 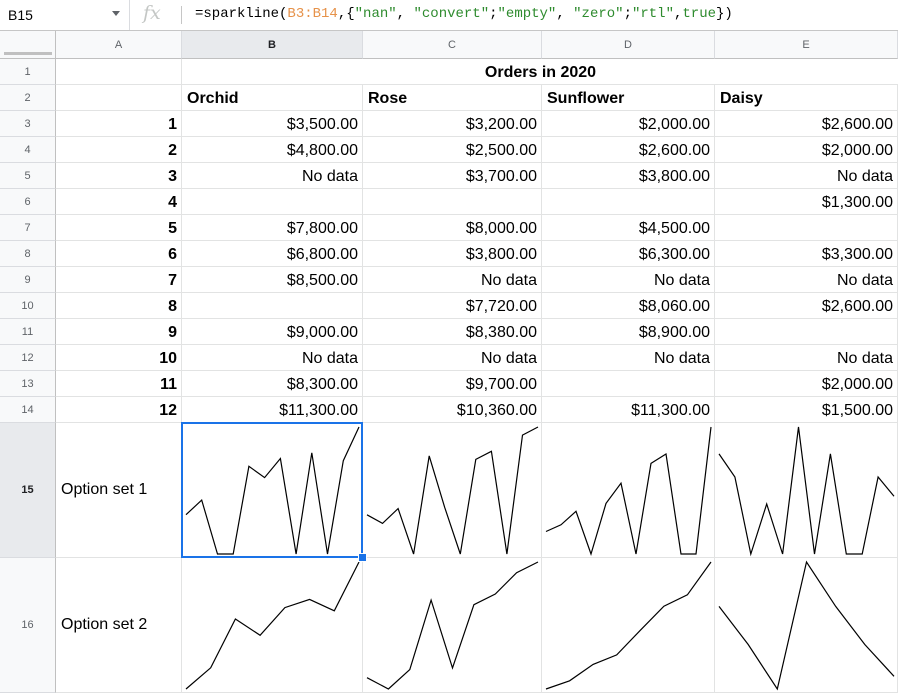 What do you see at coordinates (28, 254) in the screenshot?
I see `row-header-8: 8` at bounding box center [28, 254].